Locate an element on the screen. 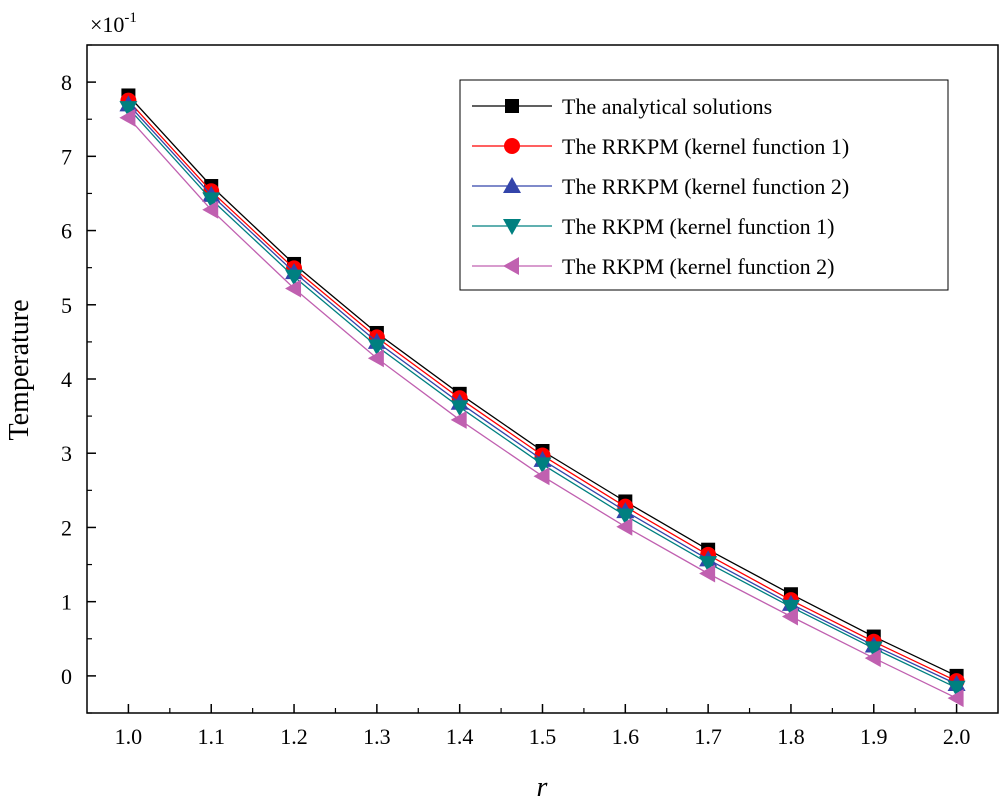 Image resolution: width=1001 pixels, height=807 pixels. legend-label-4: The RKPM (kernel function 1) is located at coordinates (698, 226).